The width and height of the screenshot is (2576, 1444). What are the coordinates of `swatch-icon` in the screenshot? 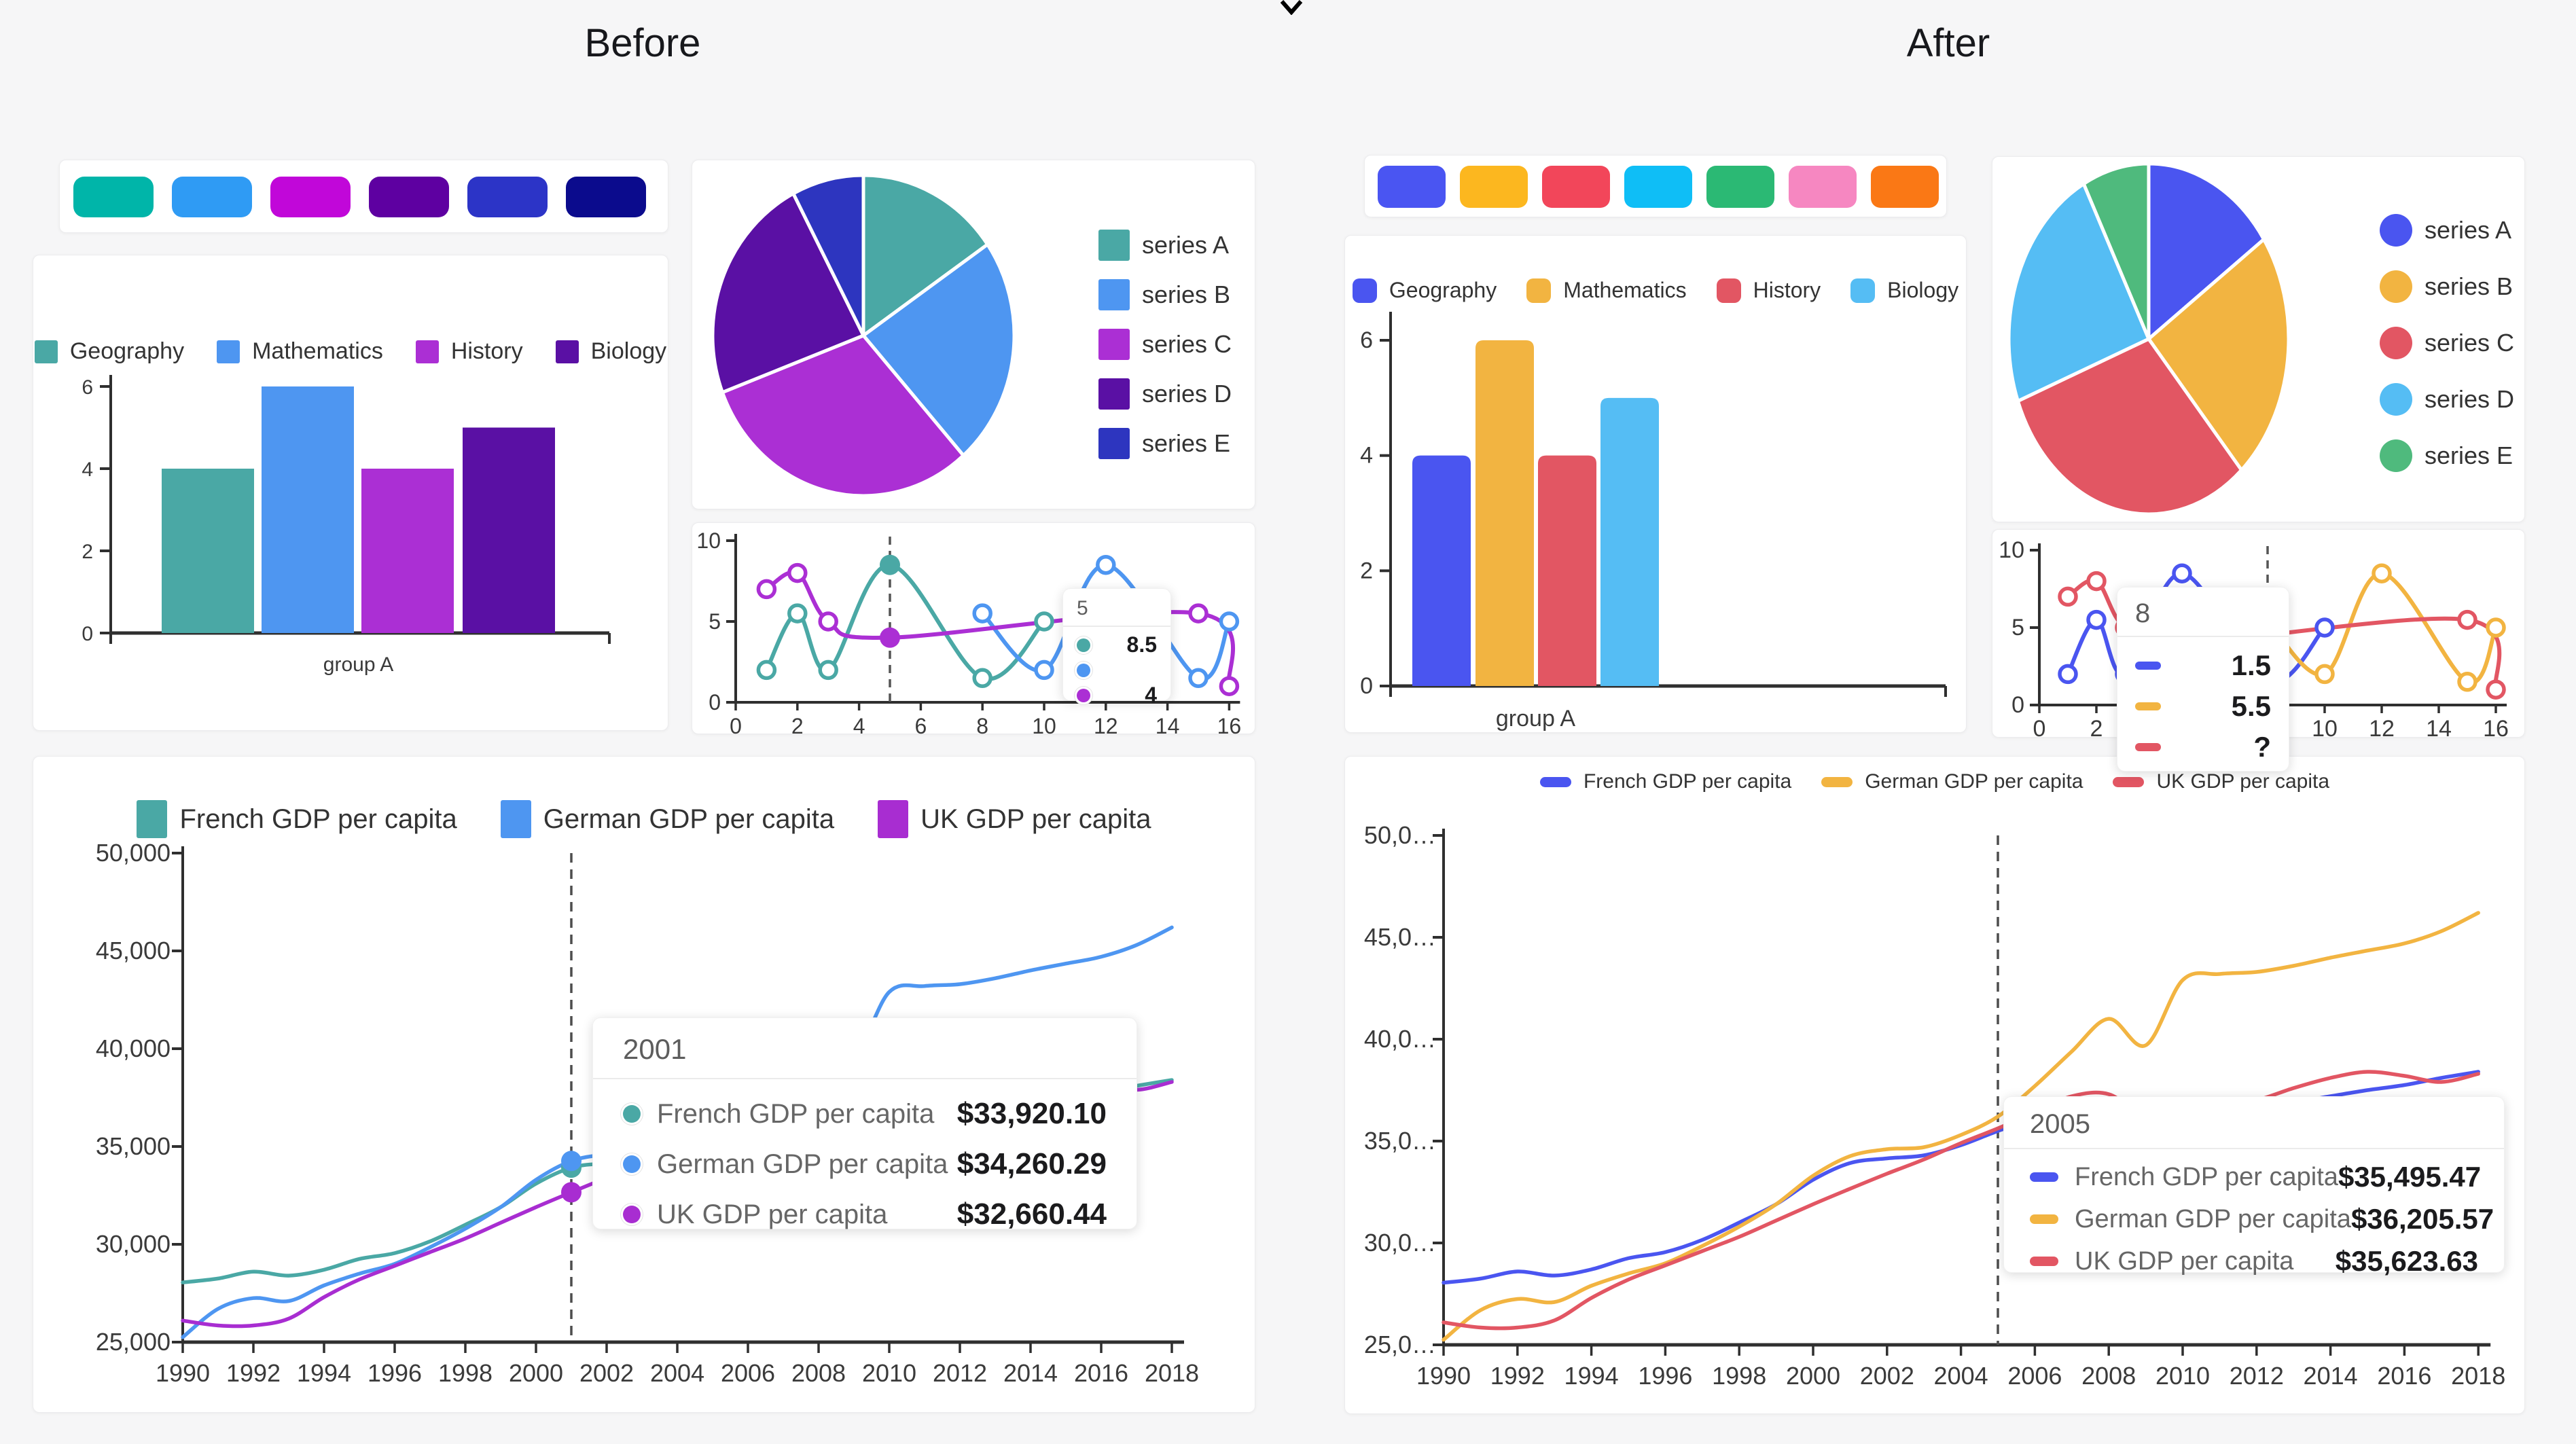 It's located at (1728, 291).